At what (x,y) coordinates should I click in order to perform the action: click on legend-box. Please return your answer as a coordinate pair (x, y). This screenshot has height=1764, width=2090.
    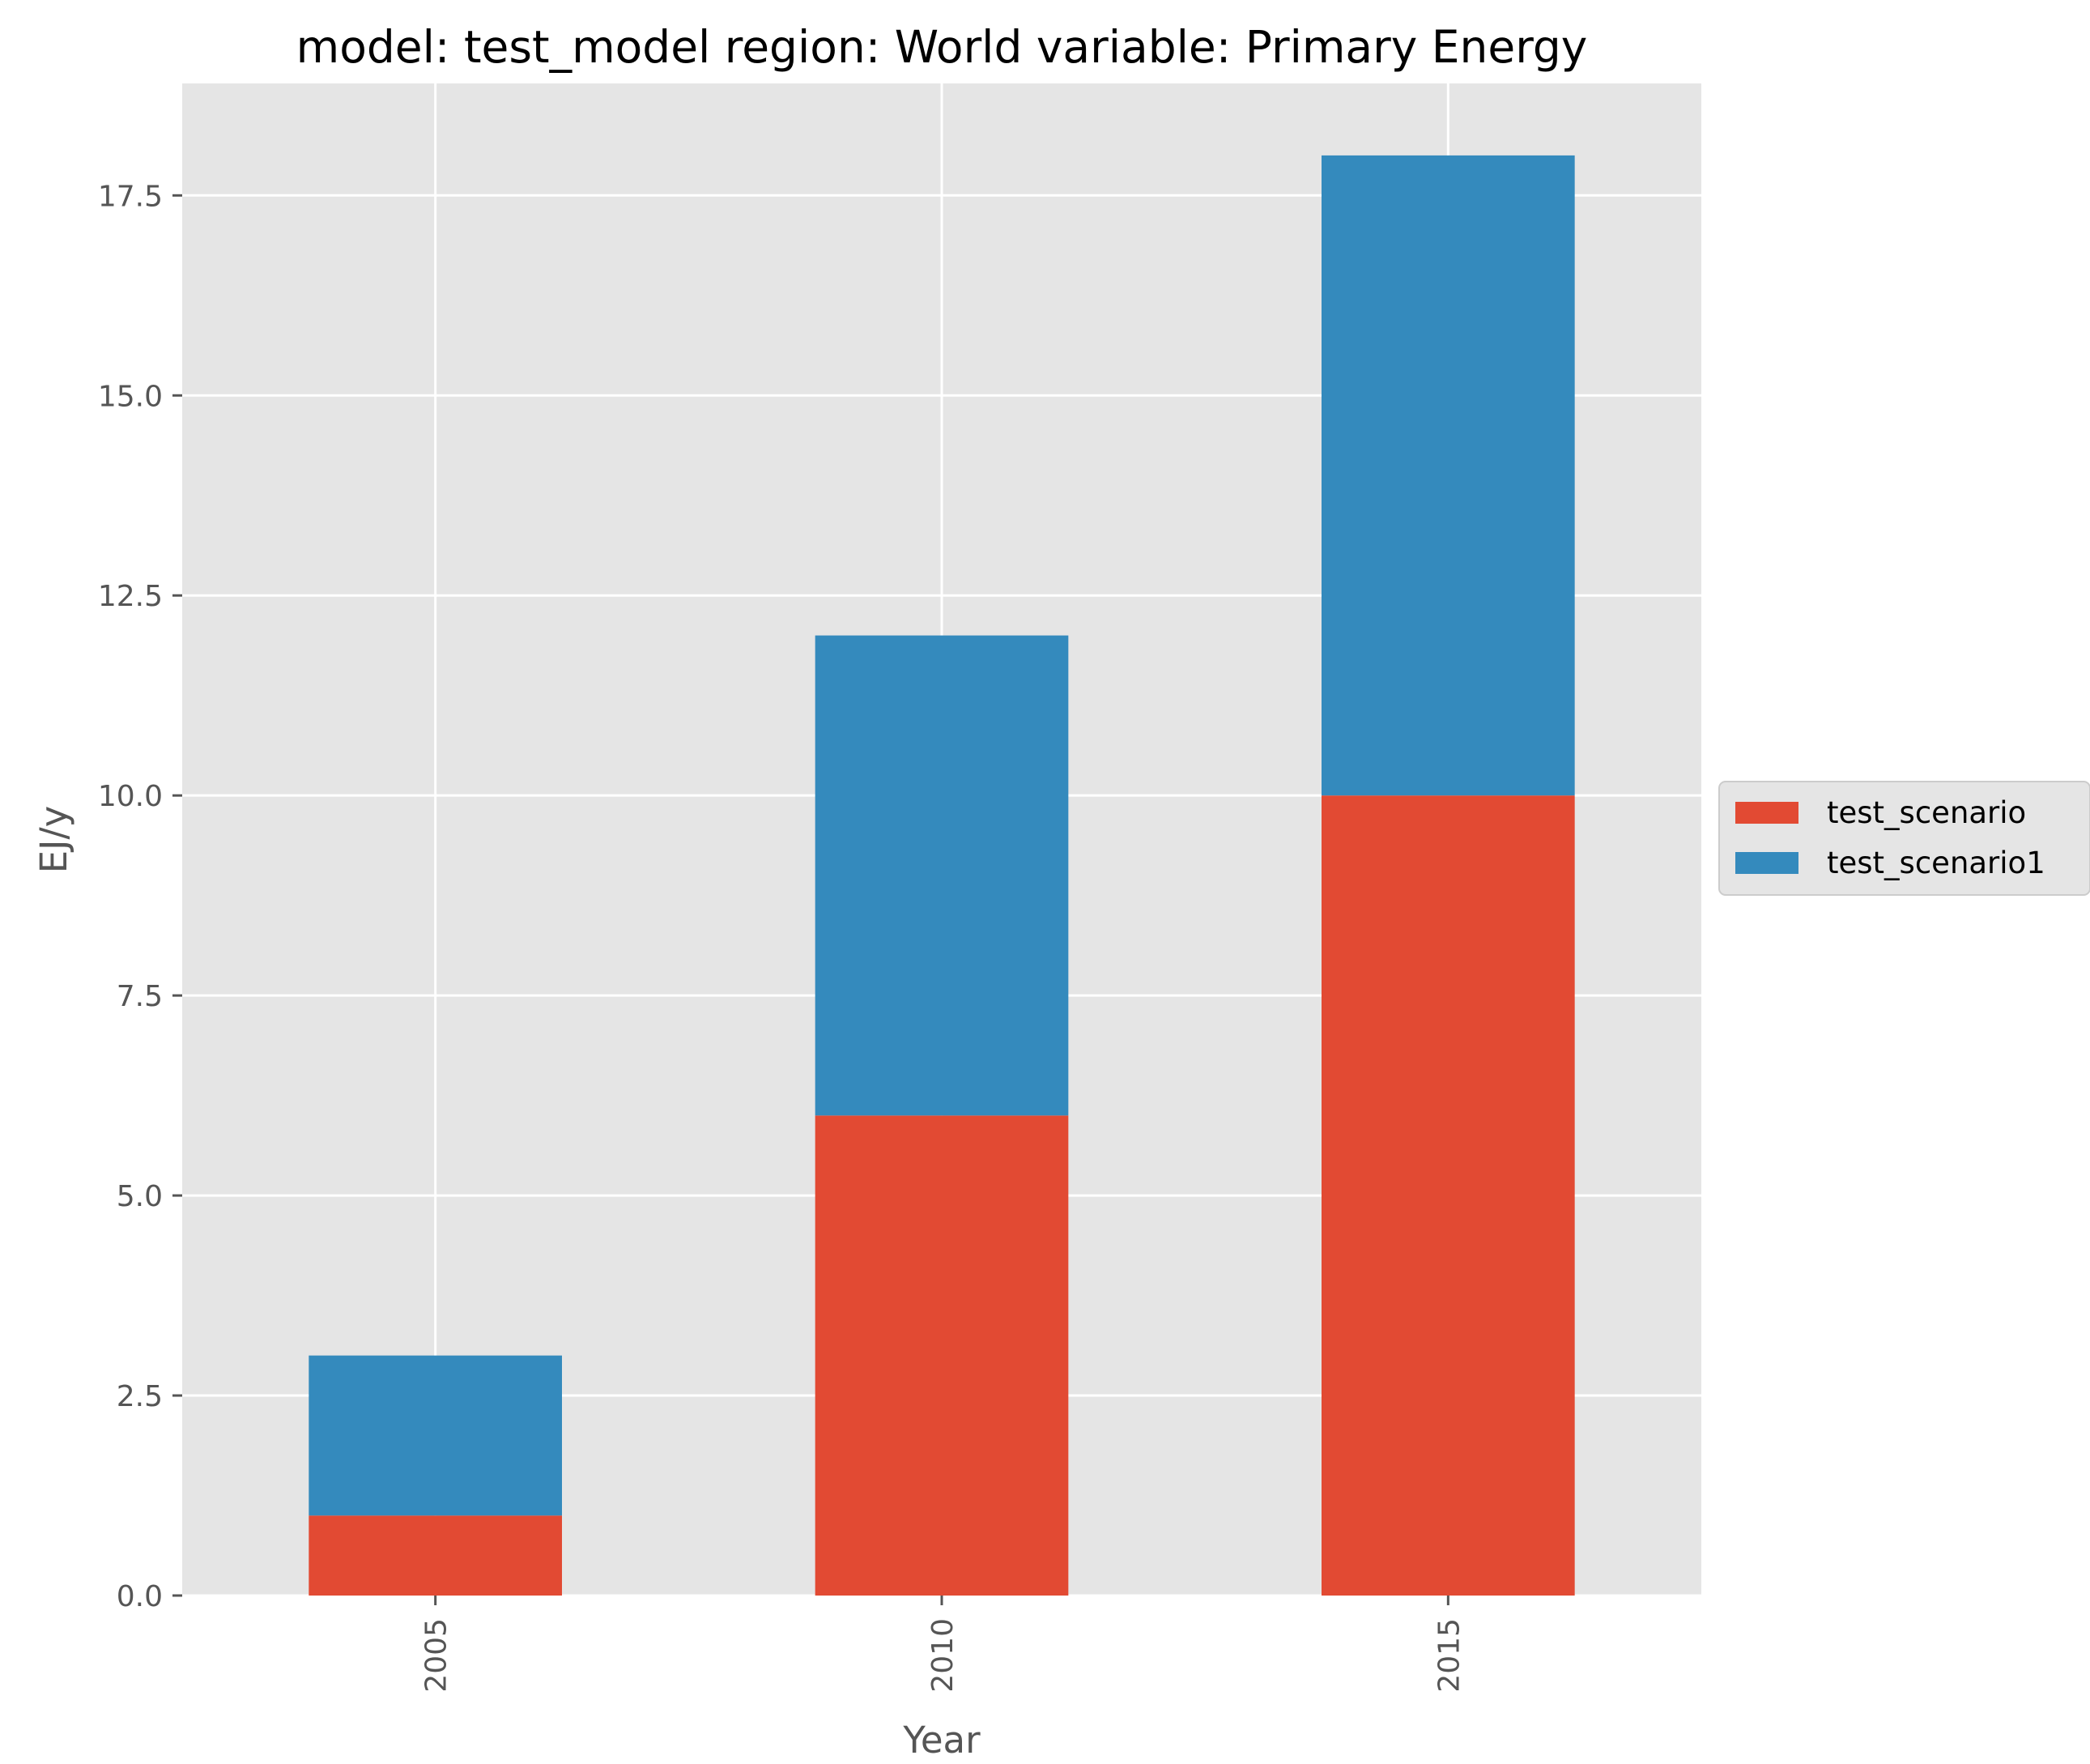
    Looking at the image, I should click on (1904, 838).